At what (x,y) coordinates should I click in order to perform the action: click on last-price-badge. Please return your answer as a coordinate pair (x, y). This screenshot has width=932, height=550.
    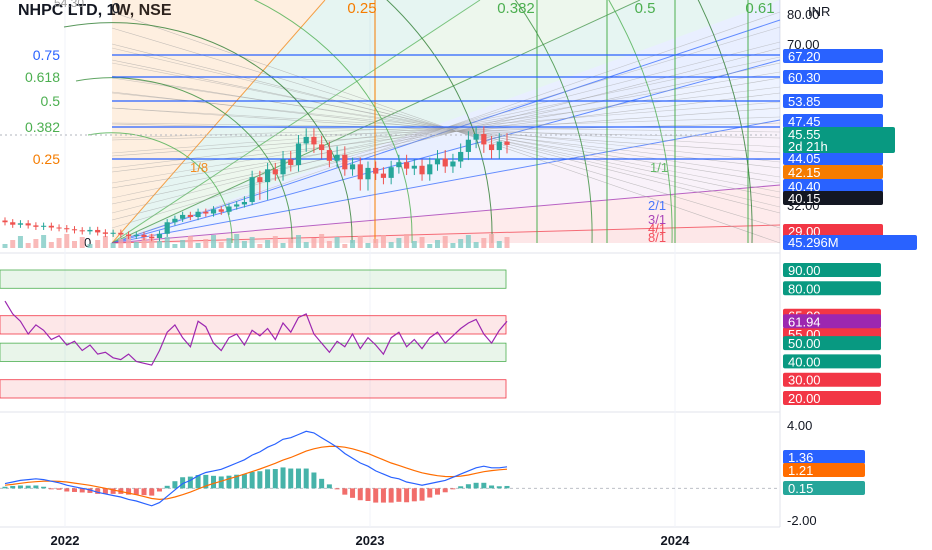
    Looking at the image, I should click on (839, 140).